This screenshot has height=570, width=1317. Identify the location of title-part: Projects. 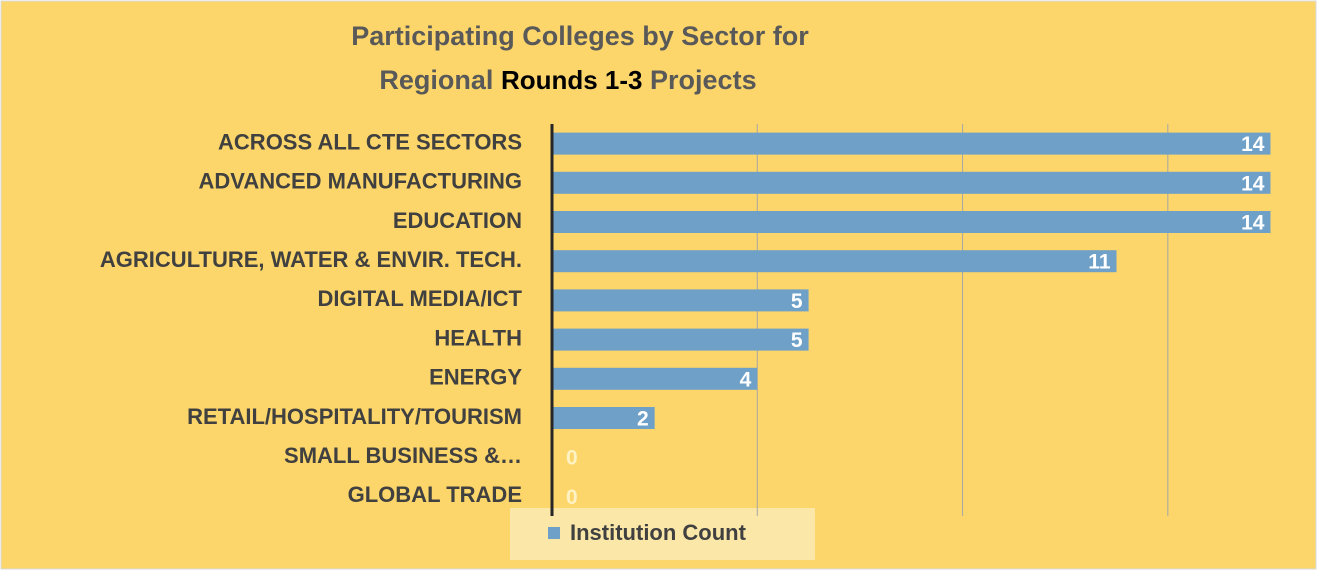
(703, 80).